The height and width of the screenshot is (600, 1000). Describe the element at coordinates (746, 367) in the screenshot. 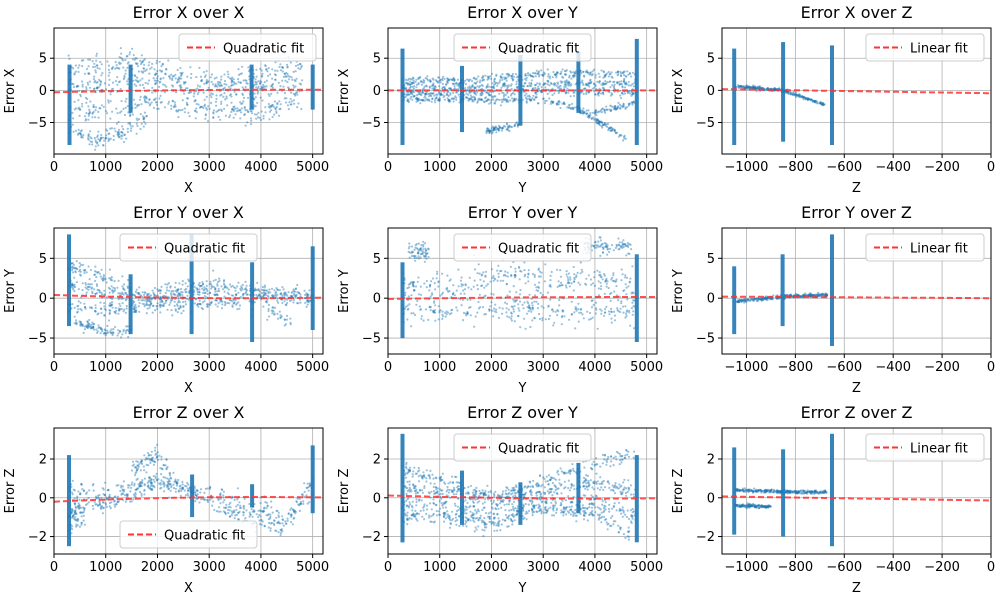

I see `x-tick-label: −1000` at that location.